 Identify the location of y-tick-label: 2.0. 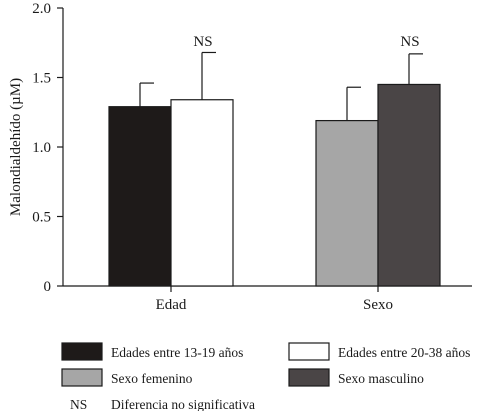
(41, 9).